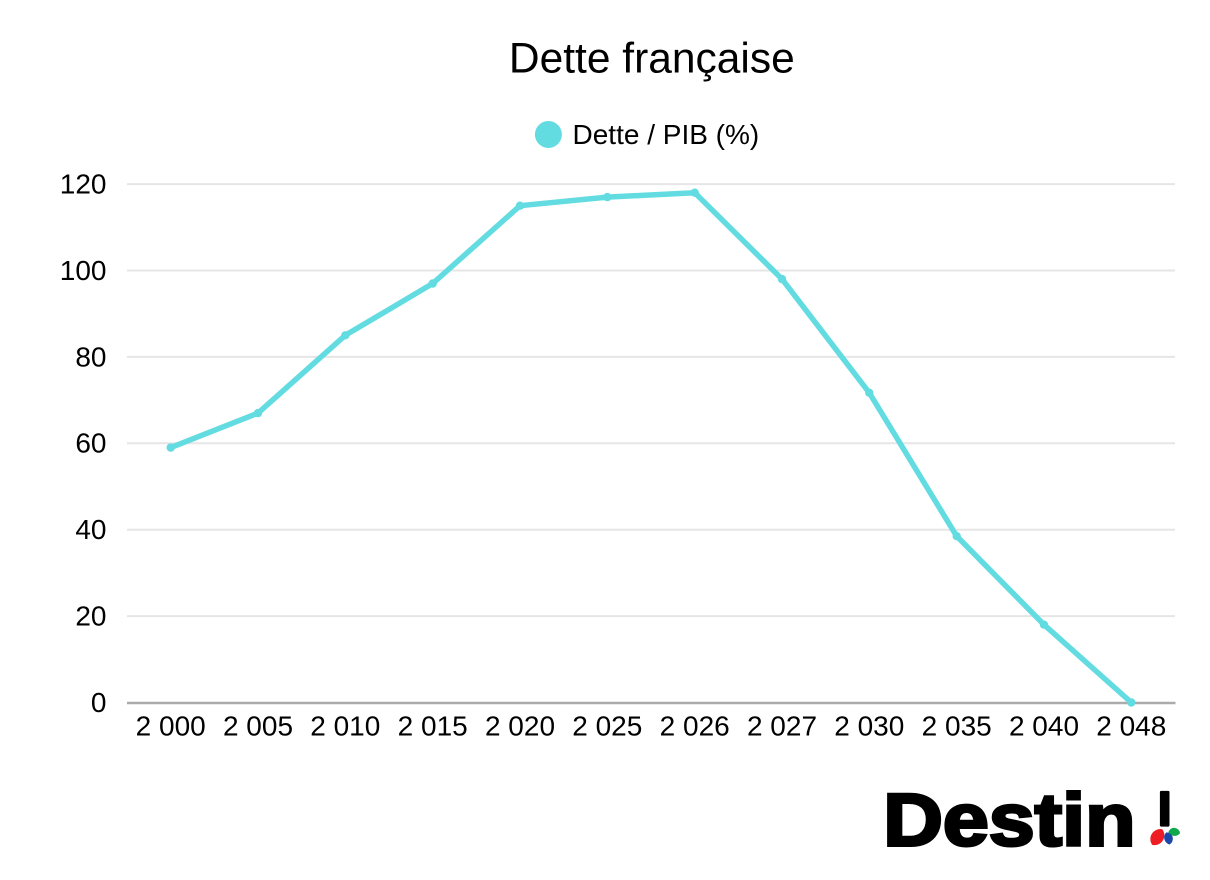 The height and width of the screenshot is (880, 1210). What do you see at coordinates (90, 443) in the screenshot?
I see `svg-text: 60` at bounding box center [90, 443].